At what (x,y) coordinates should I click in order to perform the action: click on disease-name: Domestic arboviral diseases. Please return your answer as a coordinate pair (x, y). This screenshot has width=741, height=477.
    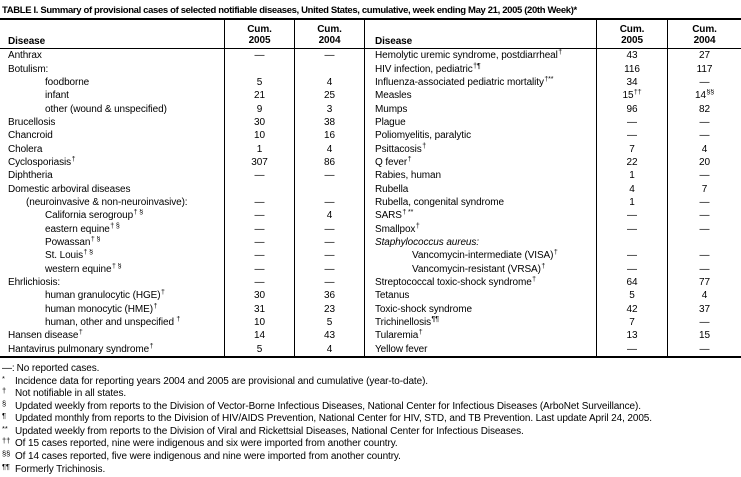
    Looking at the image, I should click on (69, 189).